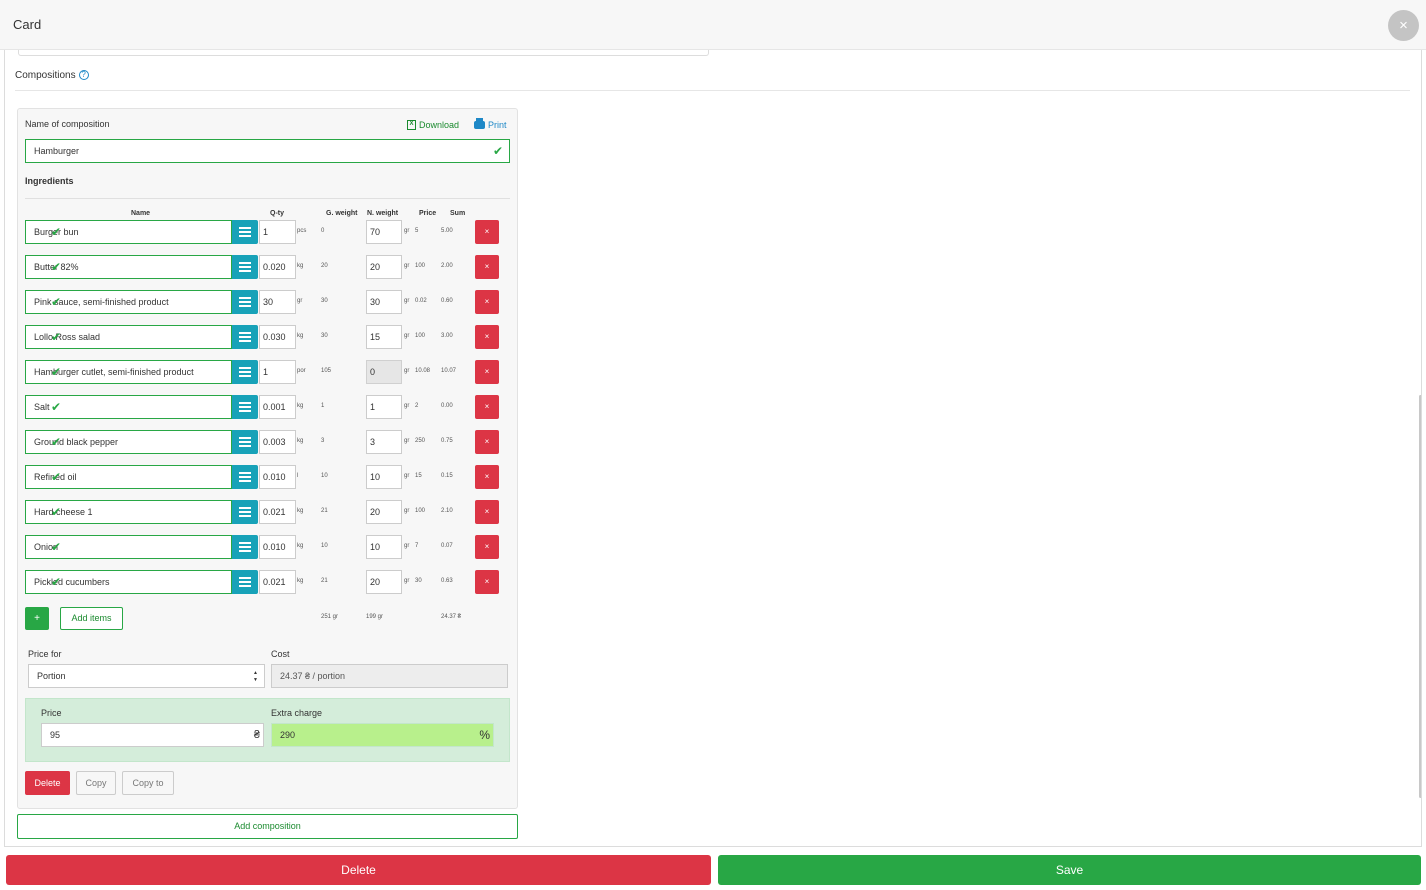 This screenshot has width=1426, height=890. I want to click on ingredient-name-input: Pickled cucumbers ✔, so click(128, 582).